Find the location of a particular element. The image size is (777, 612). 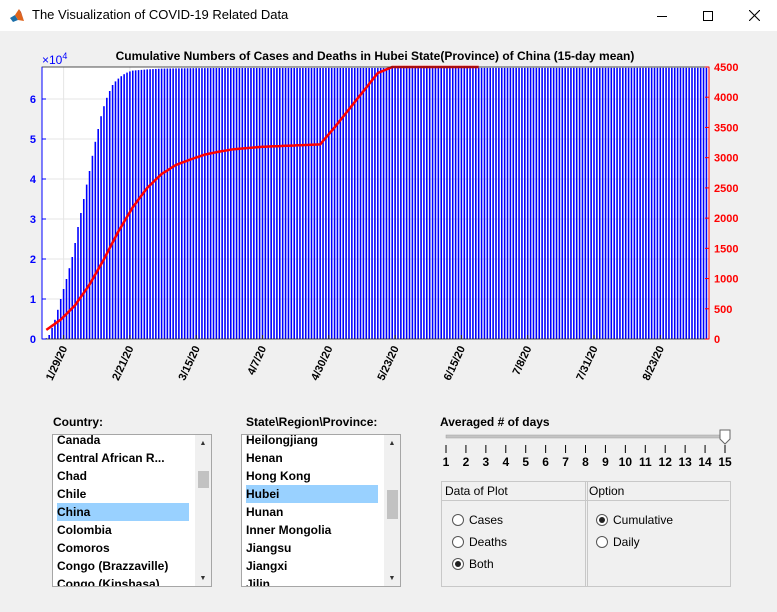

close-button is located at coordinates (754, 15).